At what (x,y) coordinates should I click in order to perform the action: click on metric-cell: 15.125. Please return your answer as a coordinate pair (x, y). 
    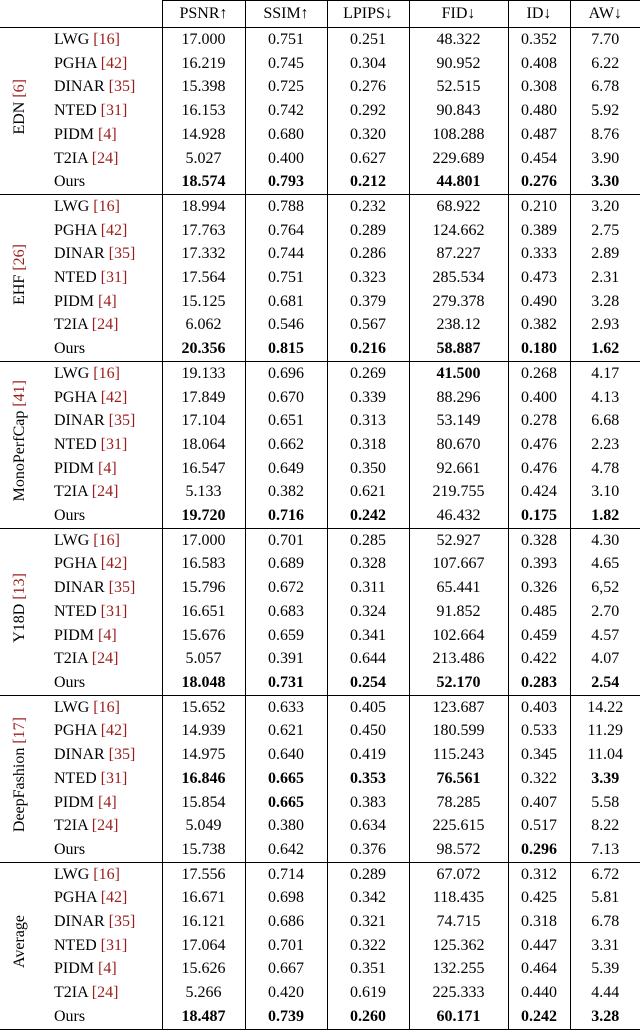
    Looking at the image, I should click on (203, 301).